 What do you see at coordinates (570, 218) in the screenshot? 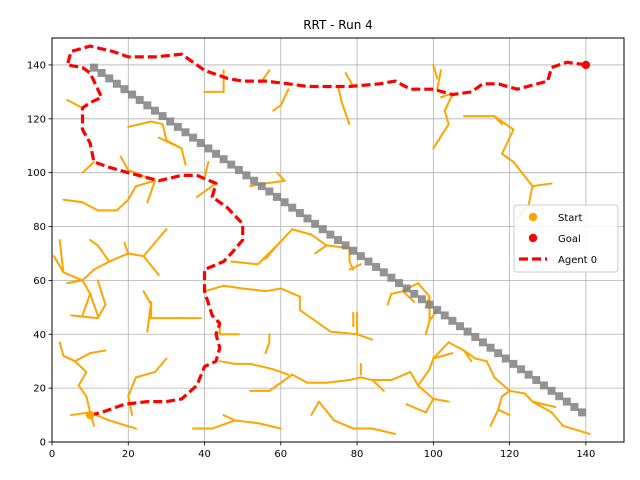
I see `legend-label: Start` at bounding box center [570, 218].